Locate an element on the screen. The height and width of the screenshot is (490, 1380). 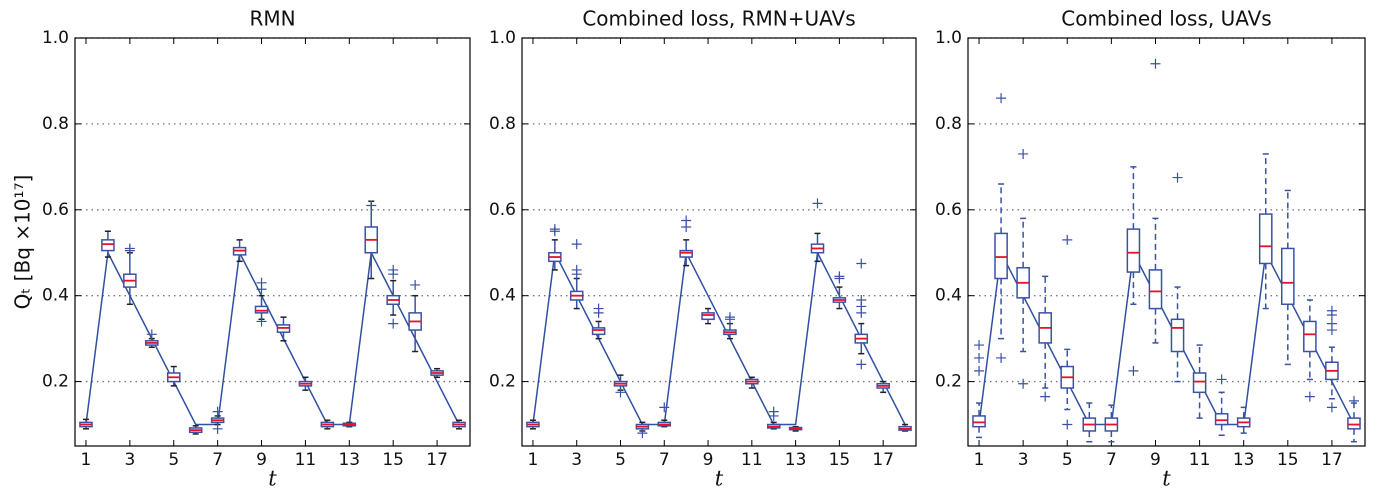
chart-title: Combined loss, RMN+UAVs is located at coordinates (718, 19).